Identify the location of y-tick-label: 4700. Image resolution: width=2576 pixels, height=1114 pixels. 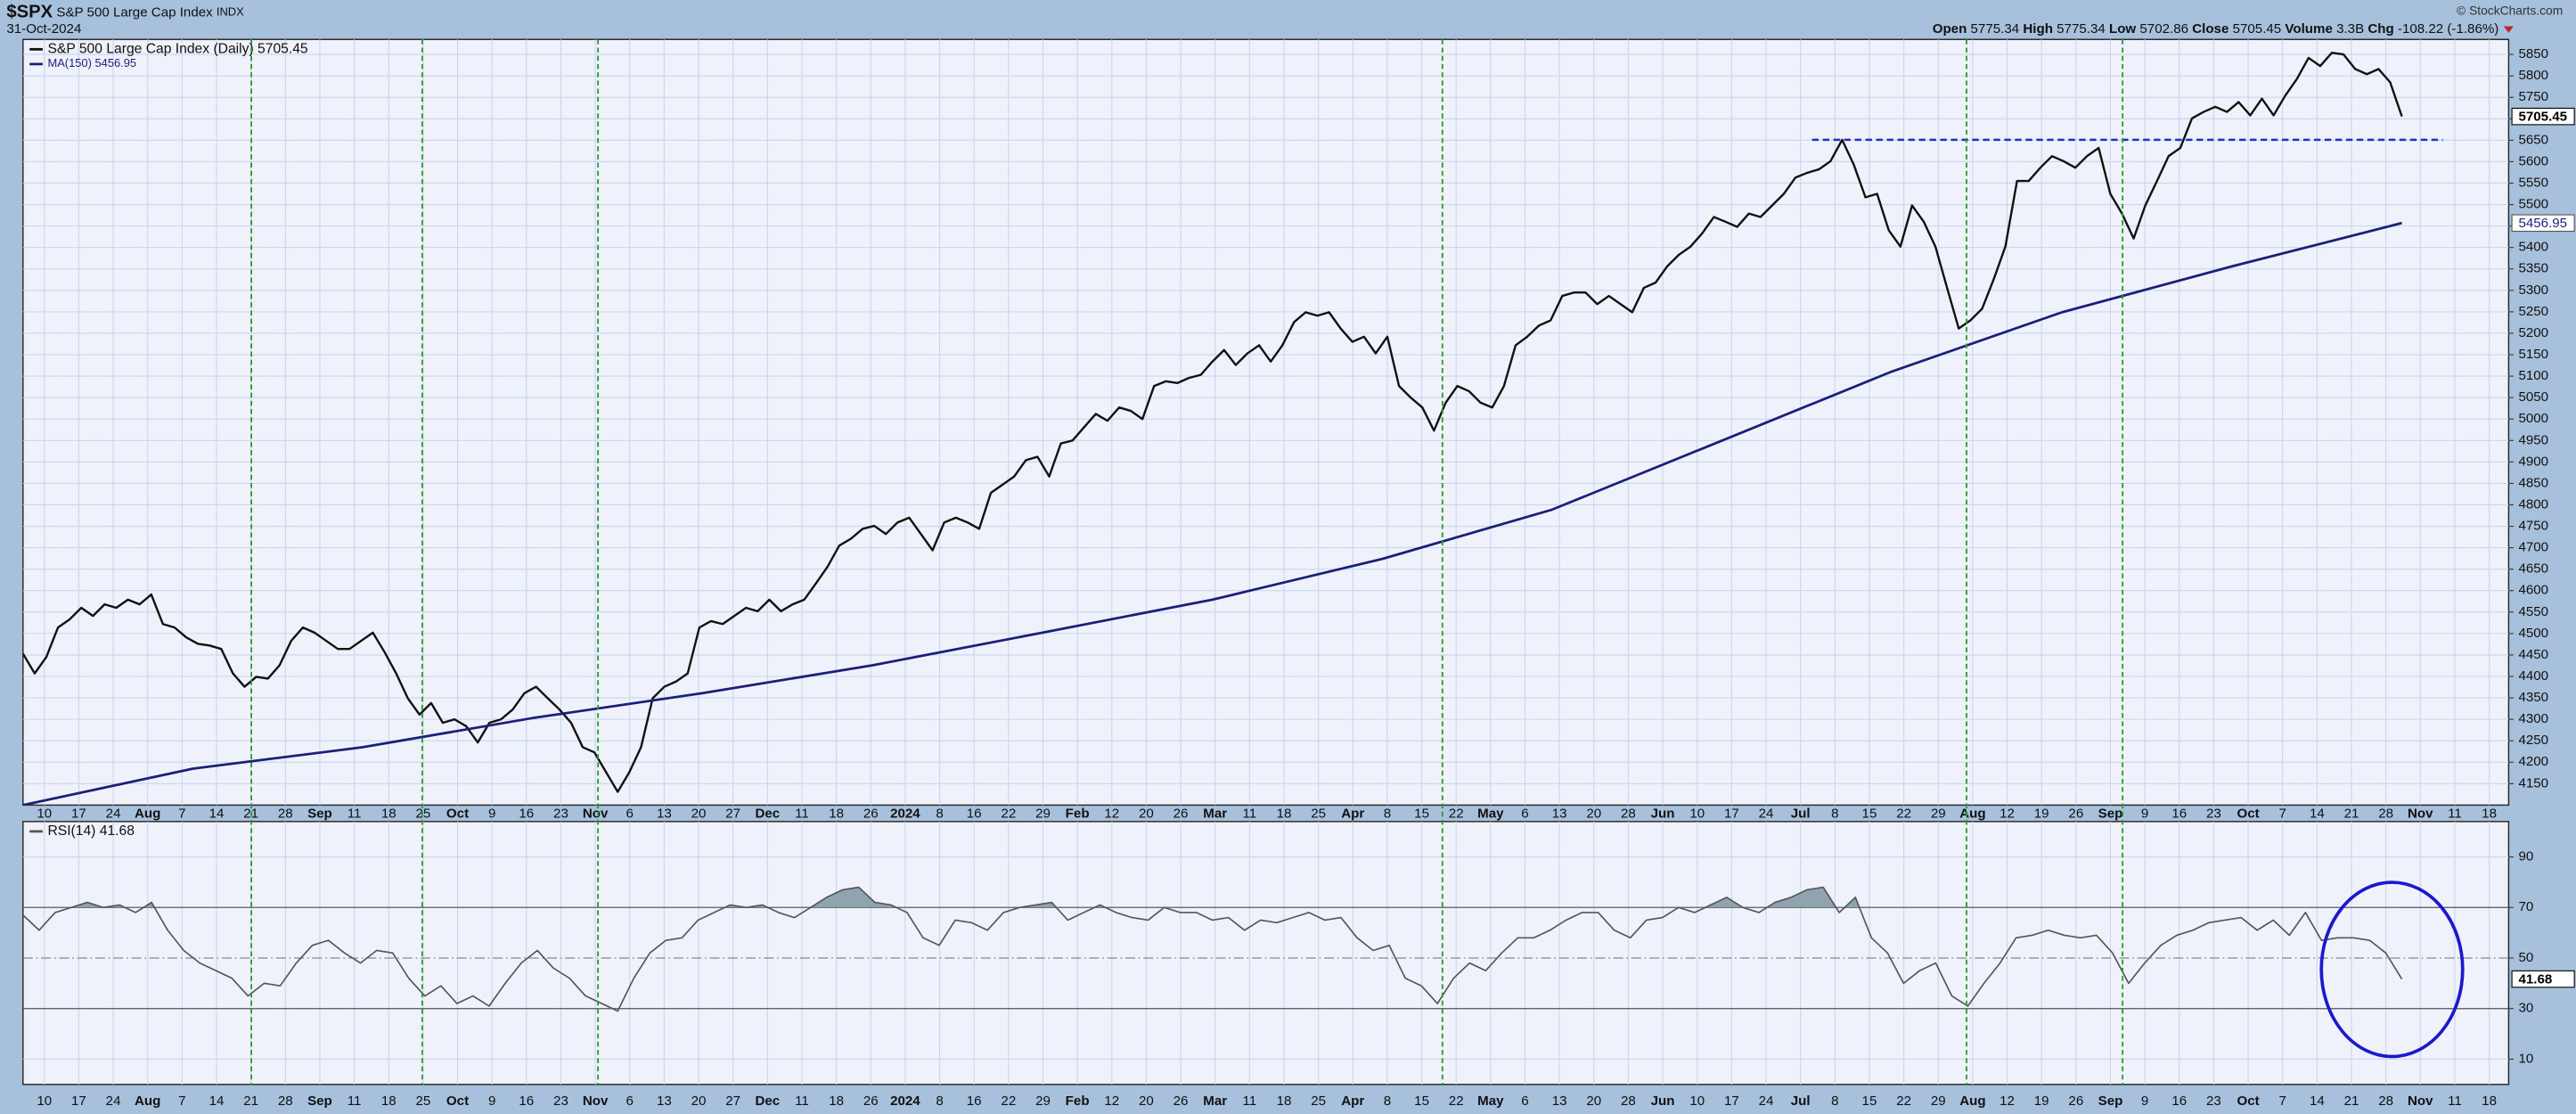
(2533, 547).